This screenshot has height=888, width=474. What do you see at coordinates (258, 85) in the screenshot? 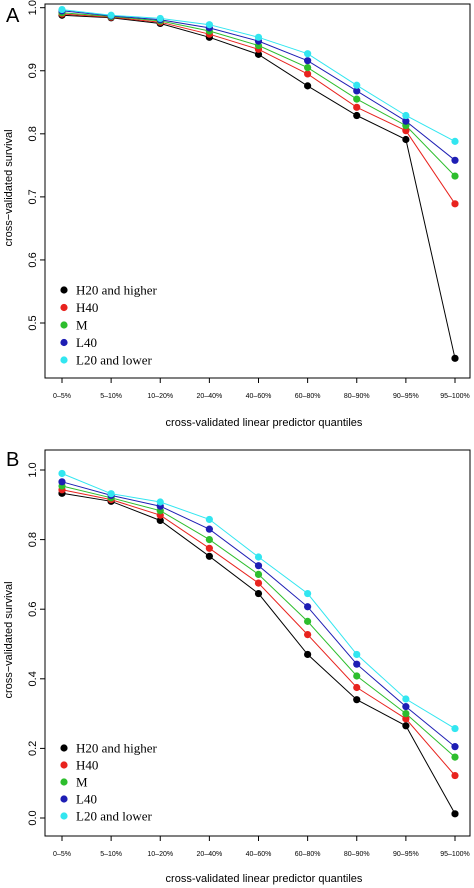
I see `series-line` at bounding box center [258, 85].